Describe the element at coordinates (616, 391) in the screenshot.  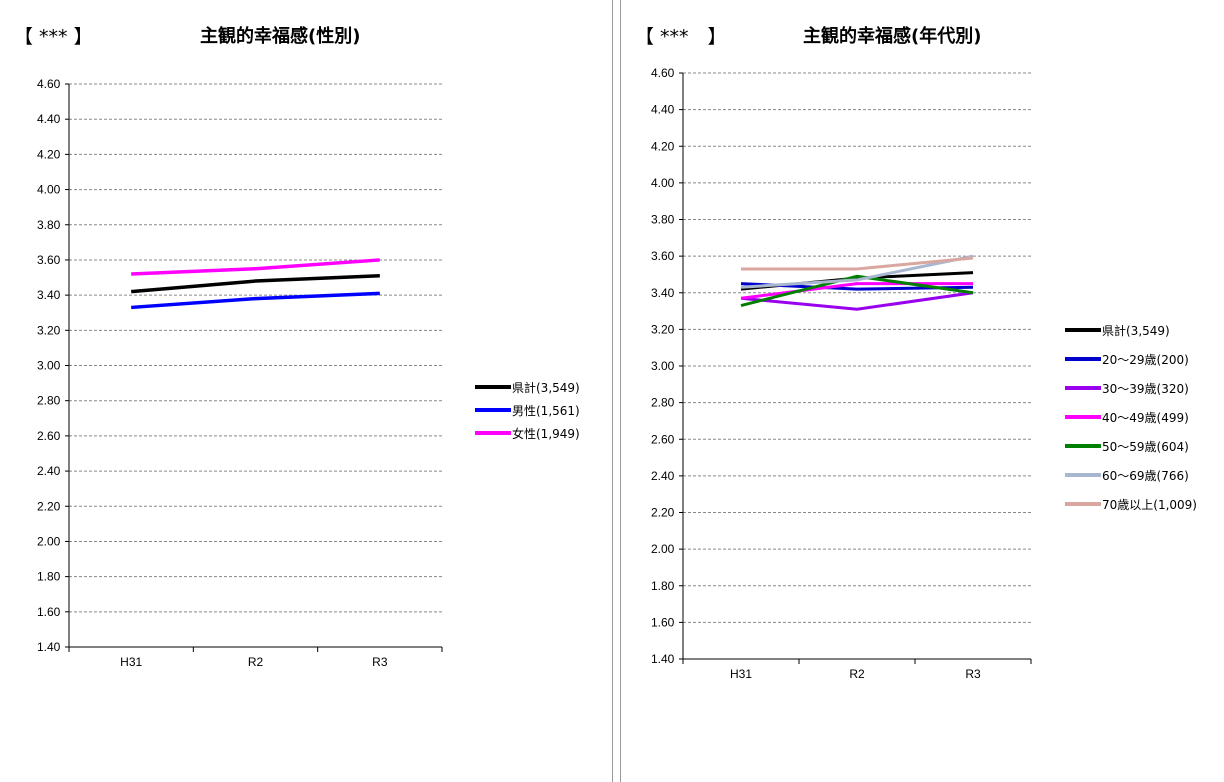
I see `panel-divider` at that location.